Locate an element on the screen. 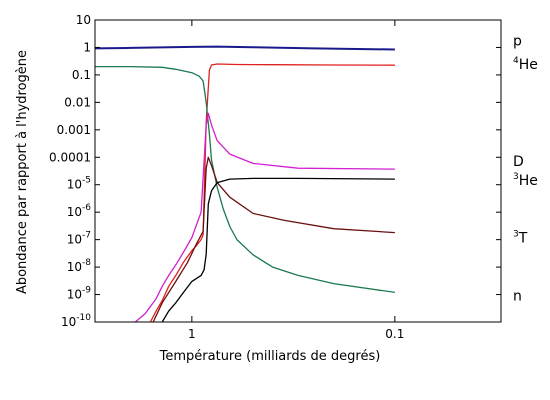 The width and height of the screenshot is (550, 400). y-tick-label: 10⁻⁵ is located at coordinates (79, 184).